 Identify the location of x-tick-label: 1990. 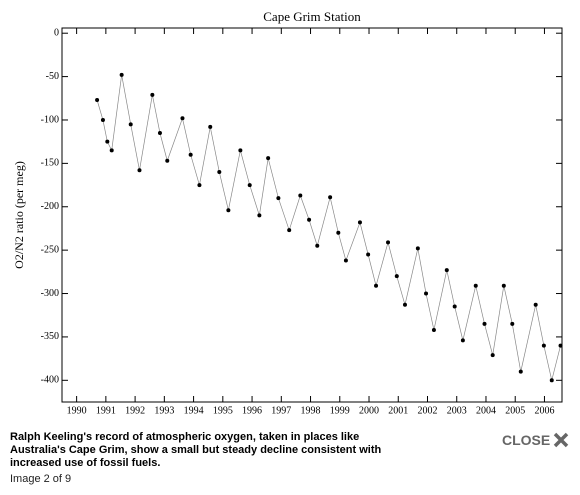
(77, 410).